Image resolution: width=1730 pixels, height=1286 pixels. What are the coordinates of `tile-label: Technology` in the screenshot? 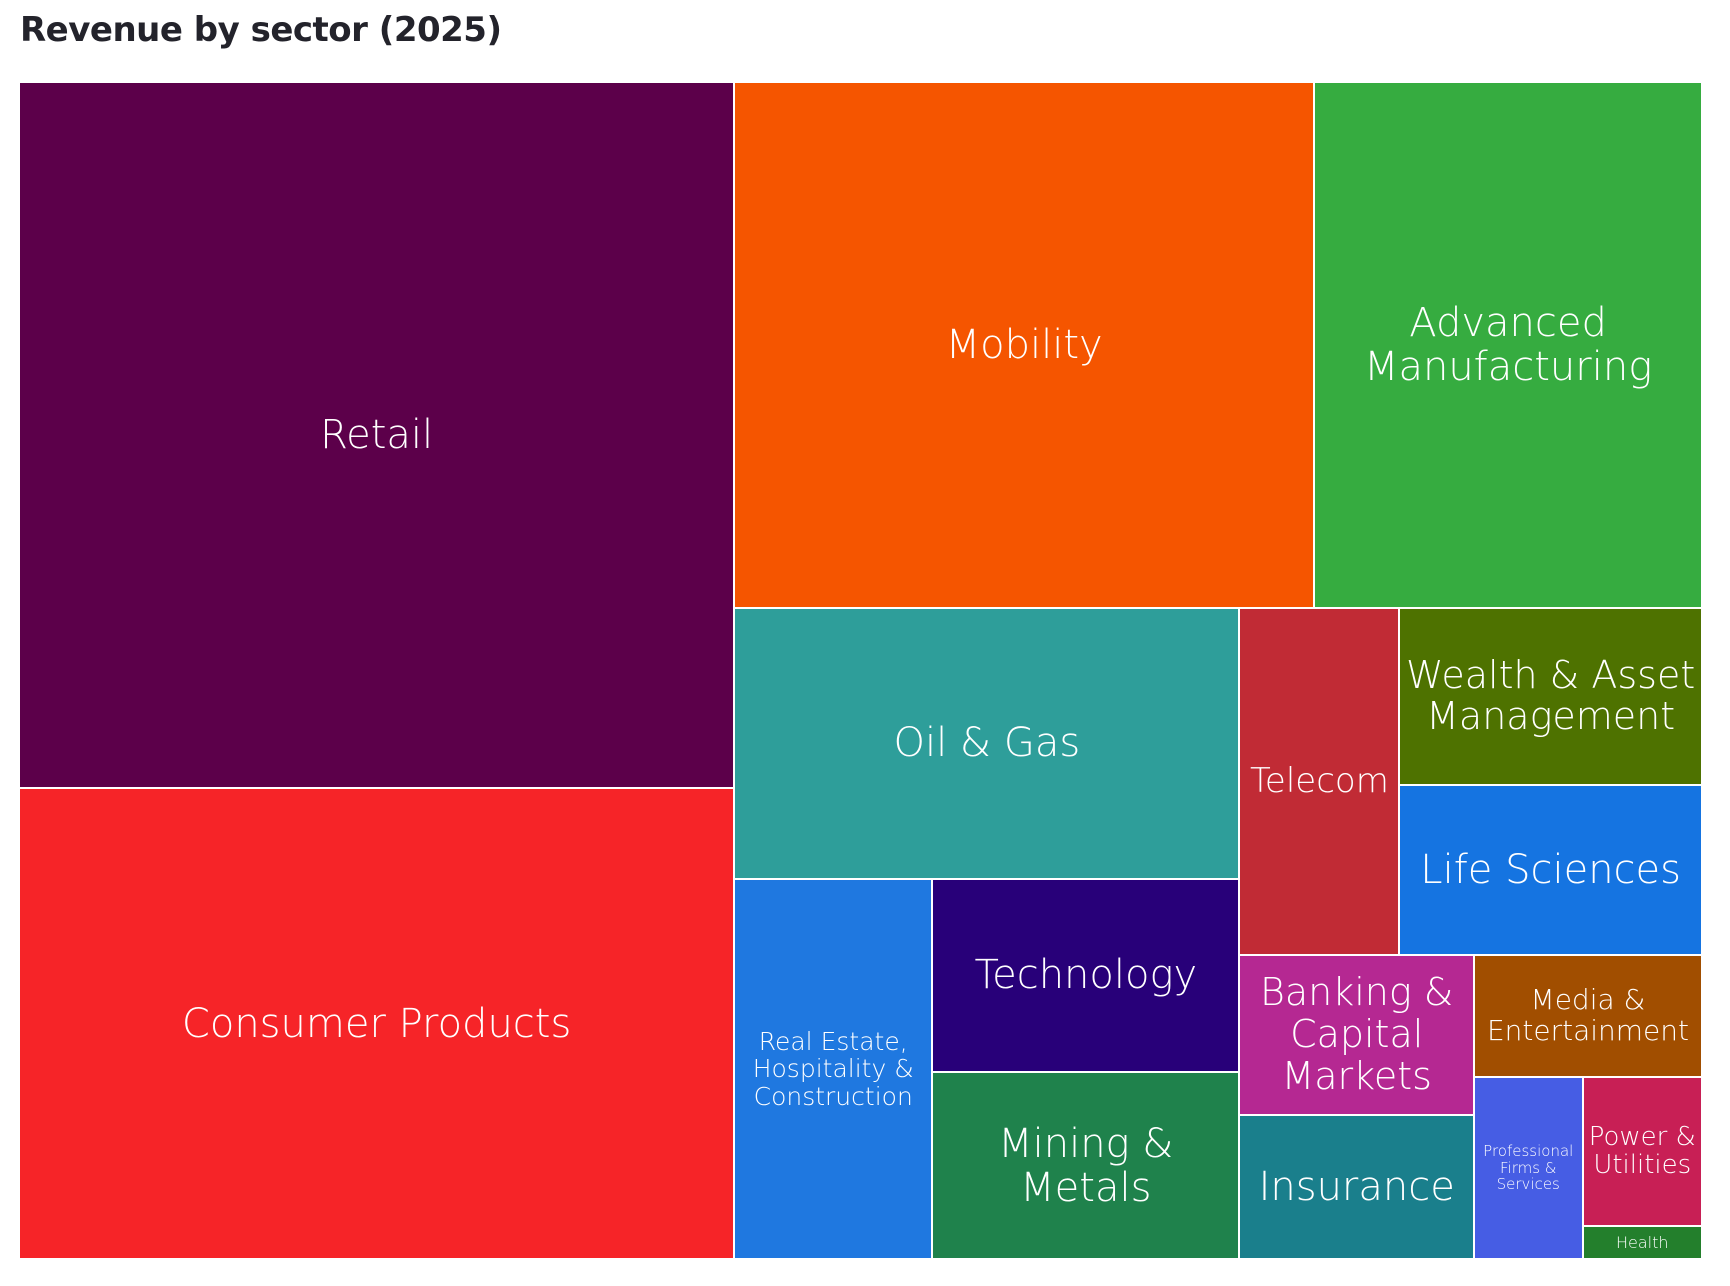 It's located at (1086, 975).